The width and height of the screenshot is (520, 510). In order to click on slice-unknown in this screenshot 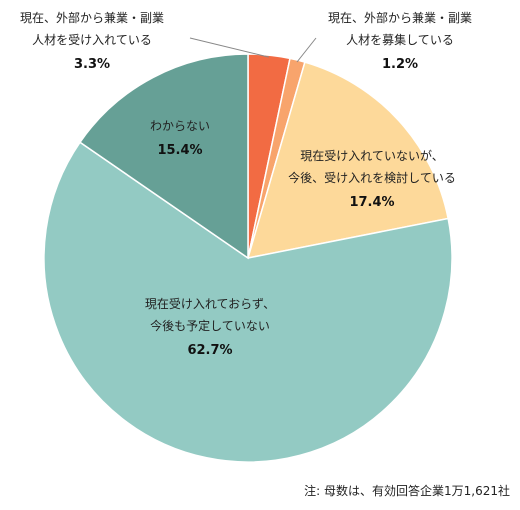, I will do `click(163, 156)`.